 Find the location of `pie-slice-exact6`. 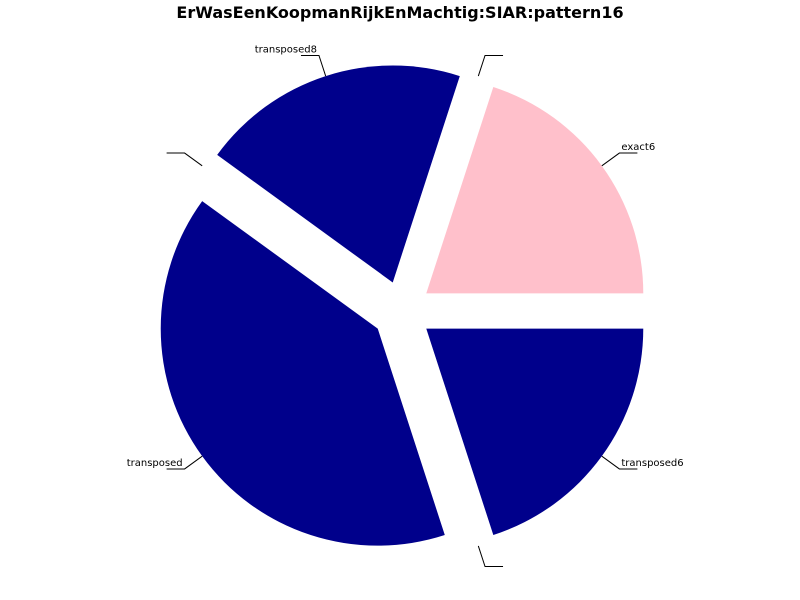

pie-slice-exact6 is located at coordinates (535, 190).